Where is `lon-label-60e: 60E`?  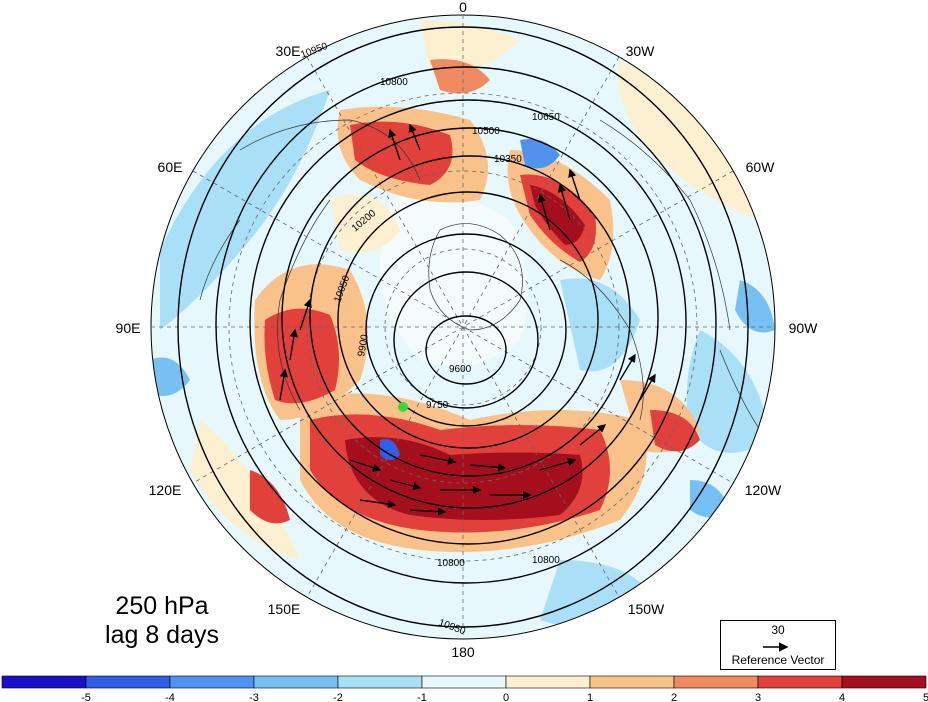 lon-label-60e: 60E is located at coordinates (170, 167).